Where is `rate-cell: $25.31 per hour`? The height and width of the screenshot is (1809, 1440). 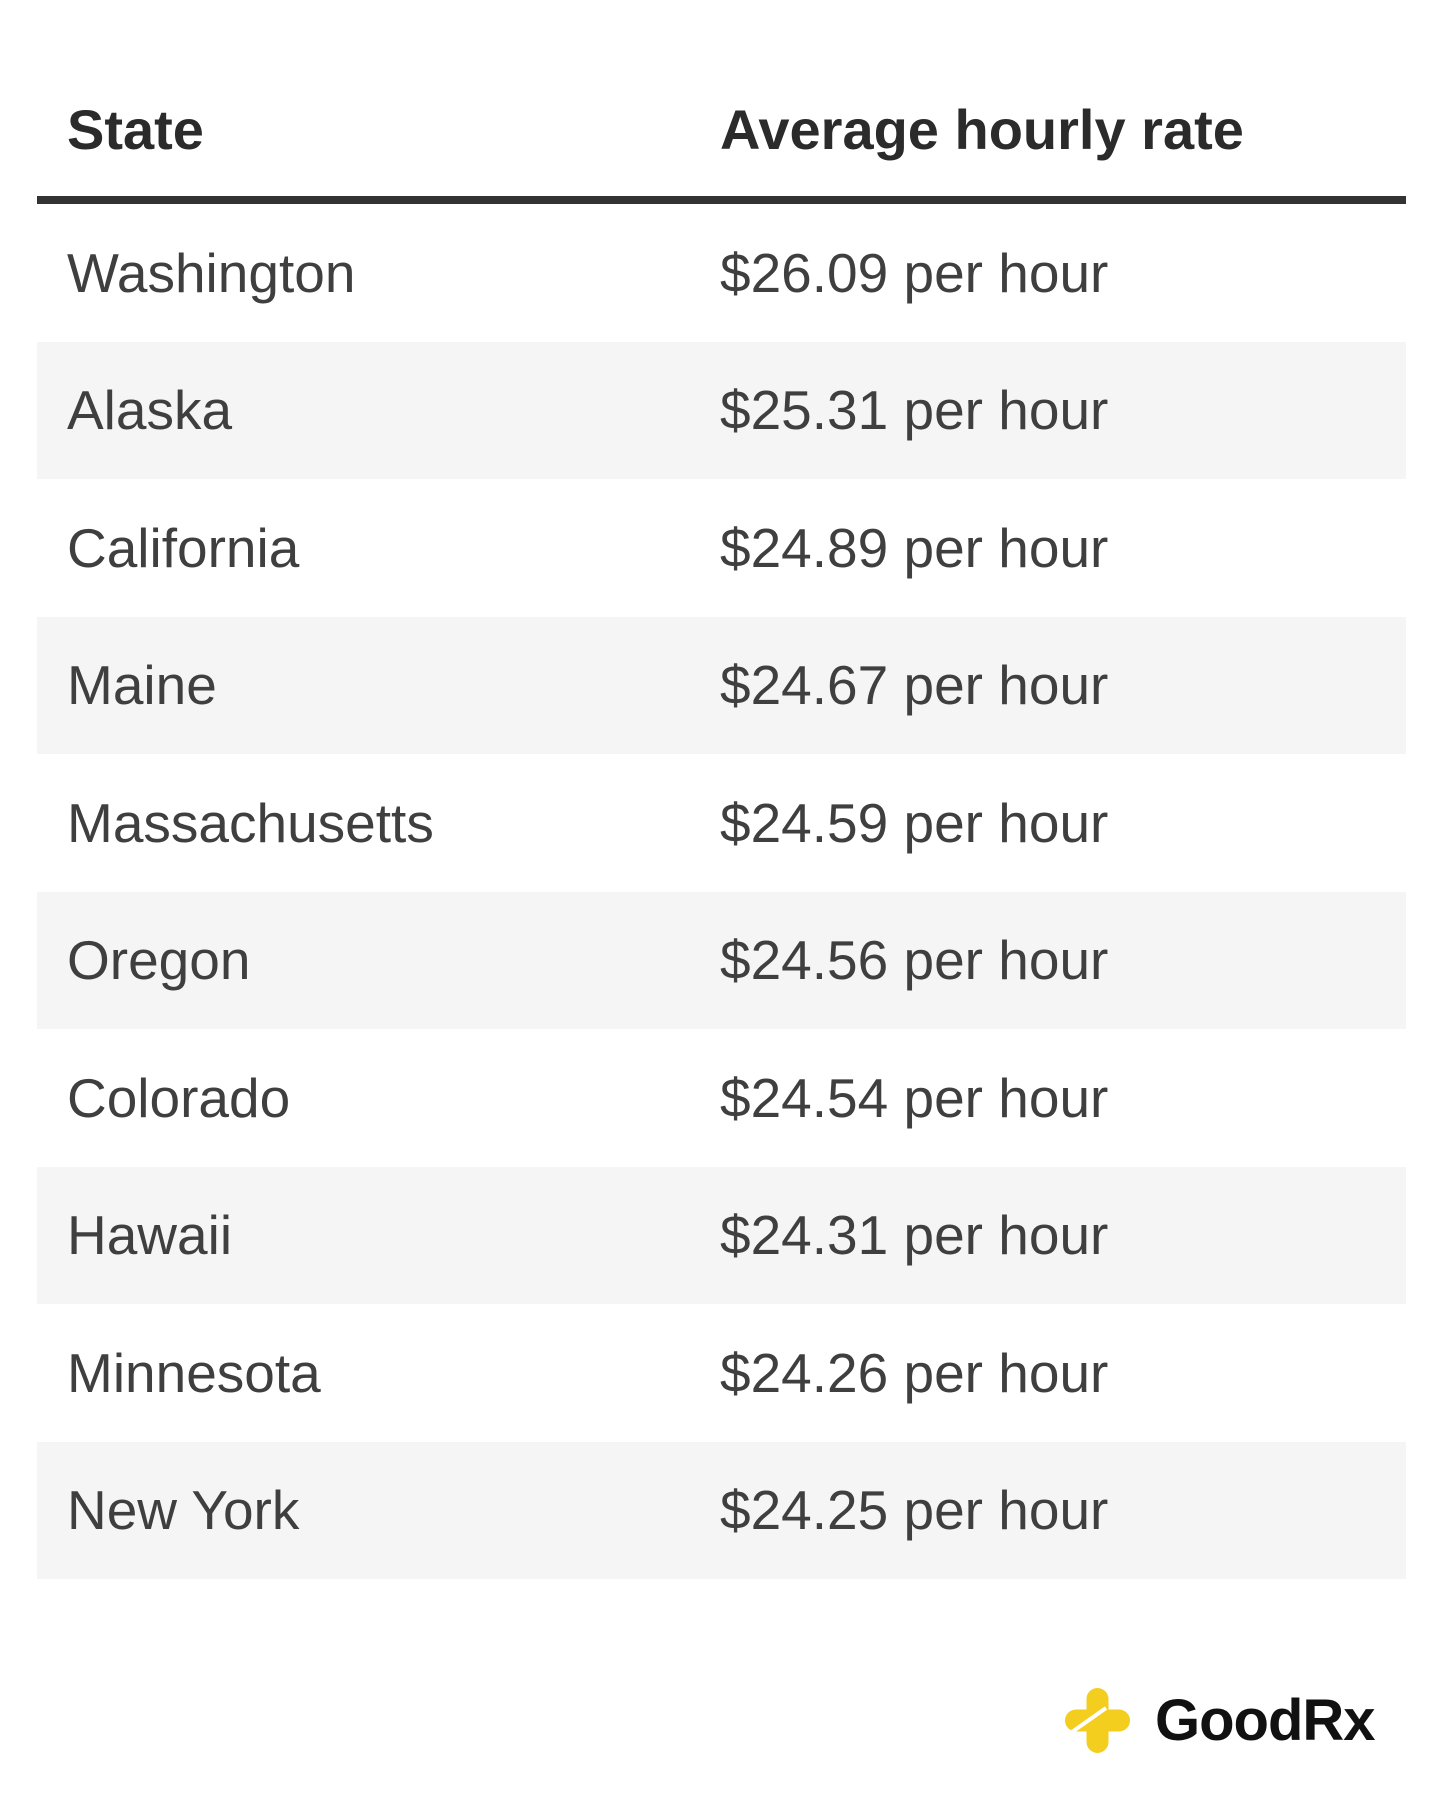 rate-cell: $25.31 per hour is located at coordinates (914, 410).